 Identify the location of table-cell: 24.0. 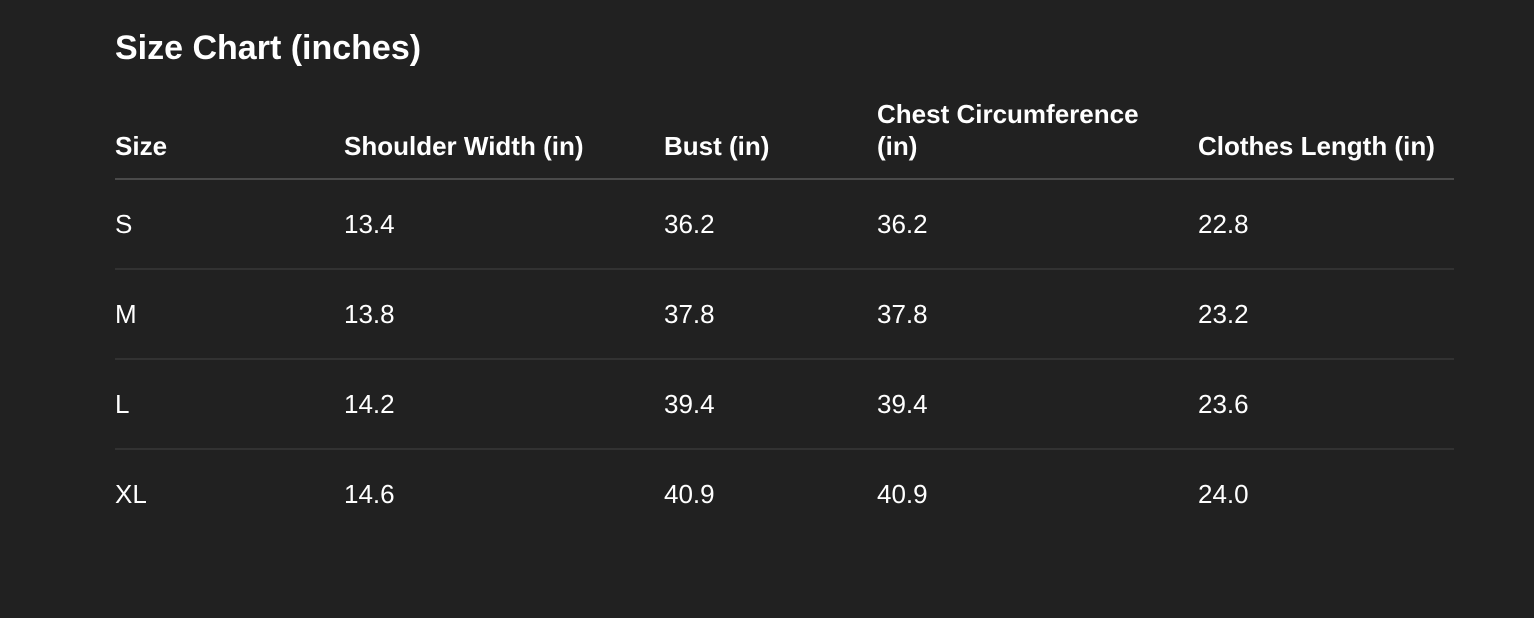
(1223, 493).